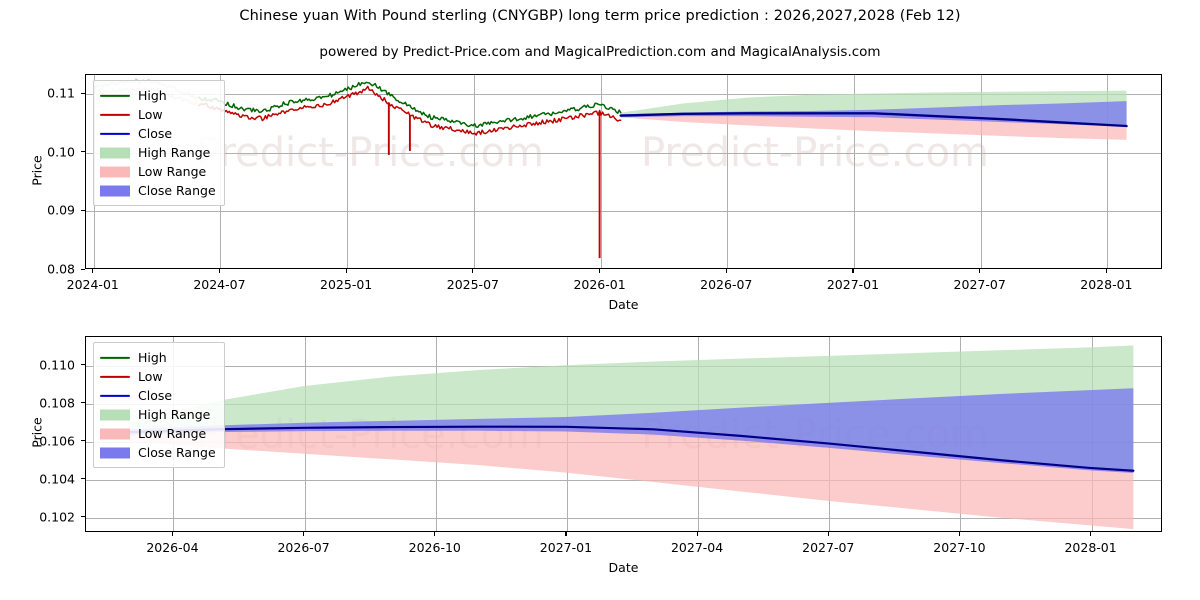 Image resolution: width=1200 pixels, height=600 pixels. What do you see at coordinates (57, 479) in the screenshot?
I see `y-tick-label: 0.104` at bounding box center [57, 479].